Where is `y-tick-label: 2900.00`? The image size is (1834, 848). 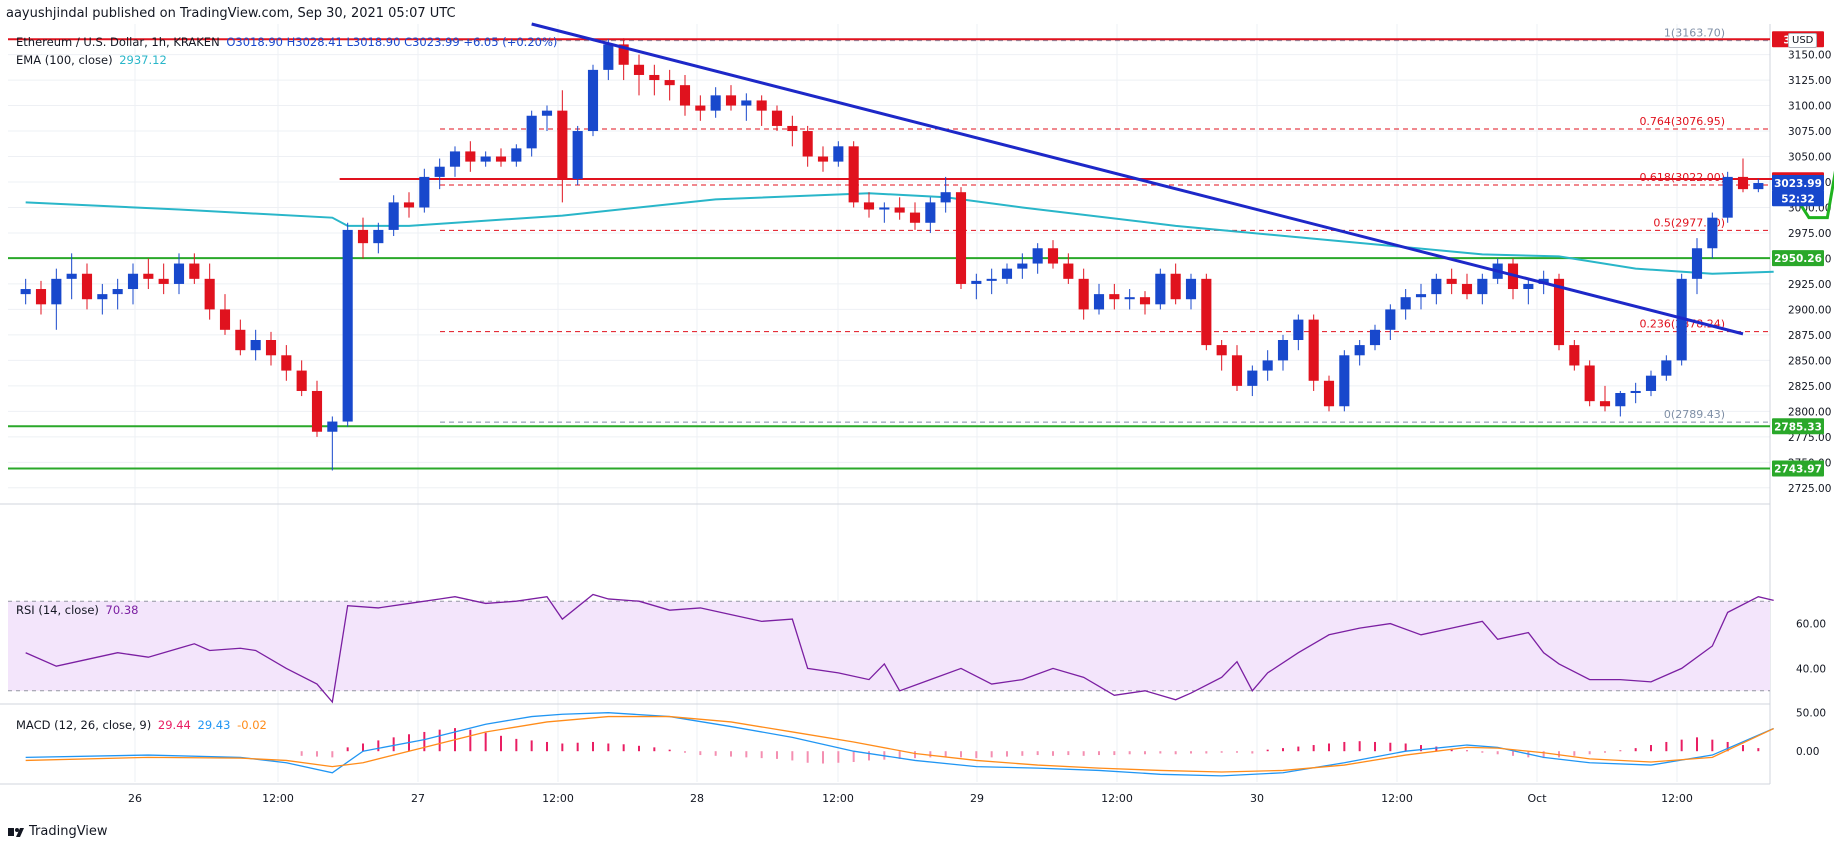 y-tick-label: 2900.00 is located at coordinates (1809, 310).